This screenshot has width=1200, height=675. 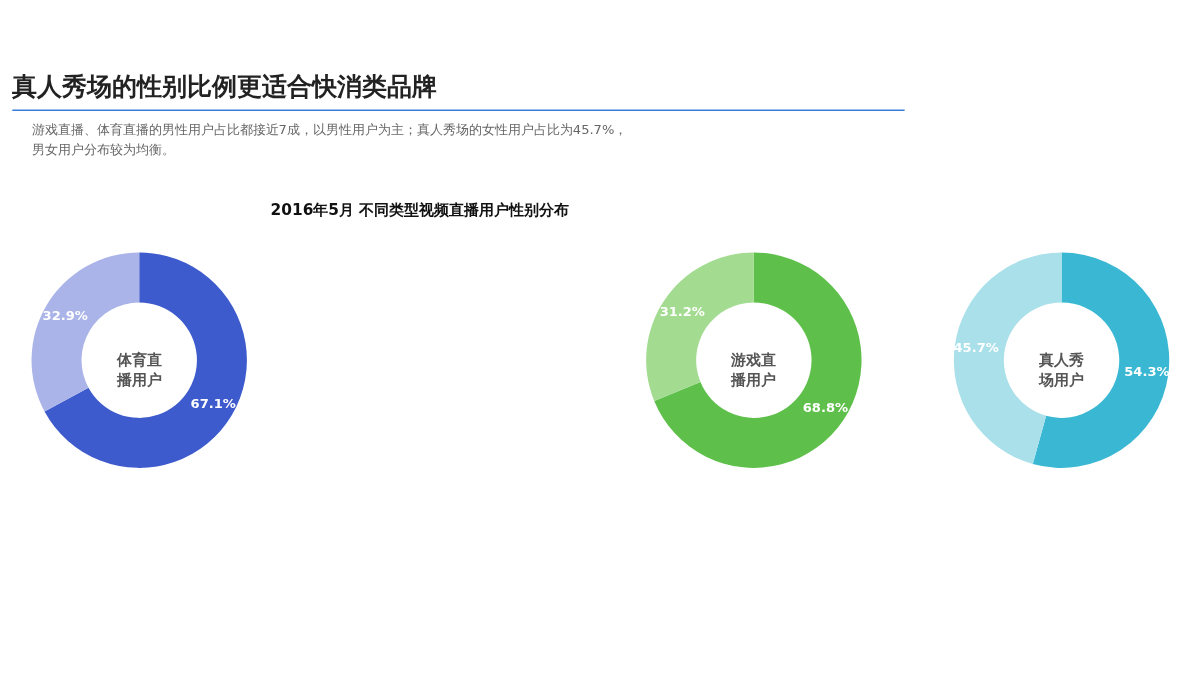 What do you see at coordinates (420, 209) in the screenshot?
I see `text: 2016年5月 不同类型视频直播用户性别分布` at bounding box center [420, 209].